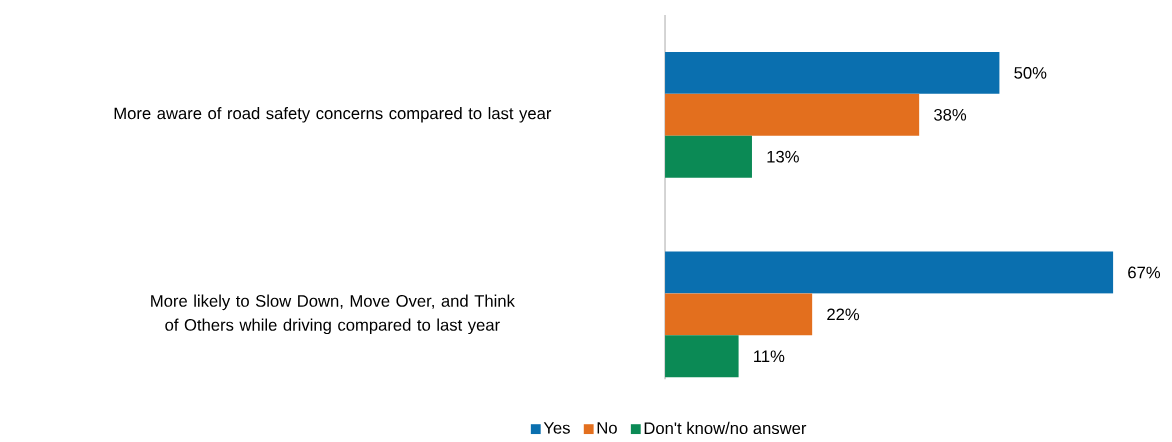 This screenshot has height=442, width=1172. What do you see at coordinates (333, 314) in the screenshot?
I see `y-tick-label: More likely to Slow Down, Move Over, and Think of Others while driving compared to last year` at bounding box center [333, 314].